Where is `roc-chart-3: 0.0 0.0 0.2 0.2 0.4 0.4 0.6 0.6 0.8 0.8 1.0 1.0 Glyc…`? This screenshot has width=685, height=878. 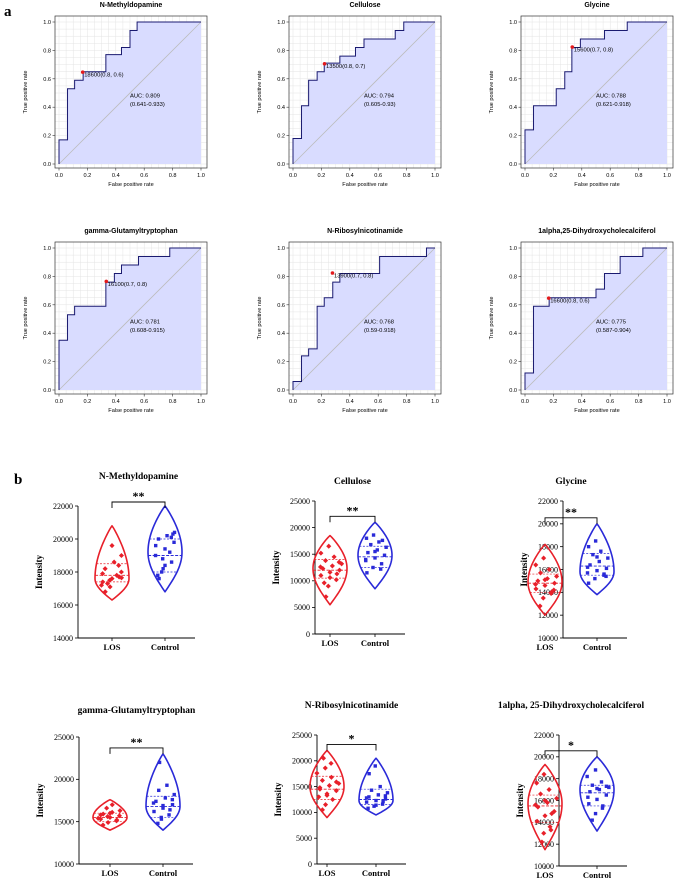 roc-chart-3: 0.0 0.0 0.2 0.2 0.4 0.4 0.6 0.6 0.8 0.8 1.0 1.0 Glyc… is located at coordinates (581, 95).